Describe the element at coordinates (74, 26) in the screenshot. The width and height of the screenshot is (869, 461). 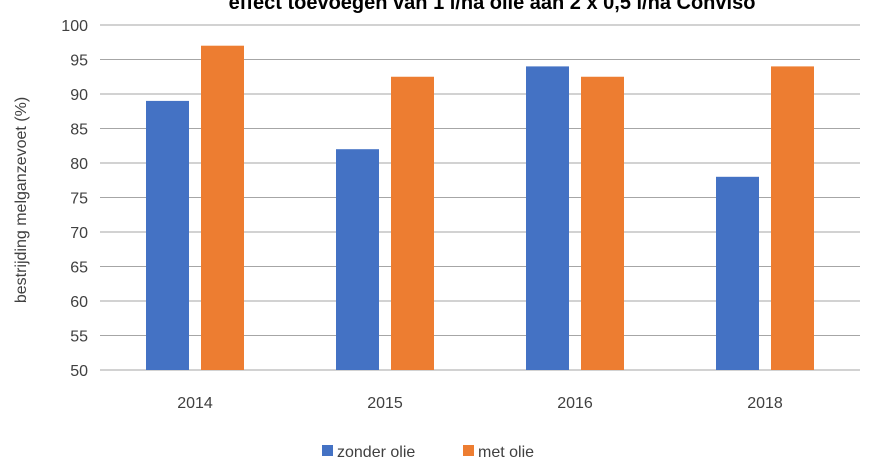
I see `y-tick-label: 100` at that location.